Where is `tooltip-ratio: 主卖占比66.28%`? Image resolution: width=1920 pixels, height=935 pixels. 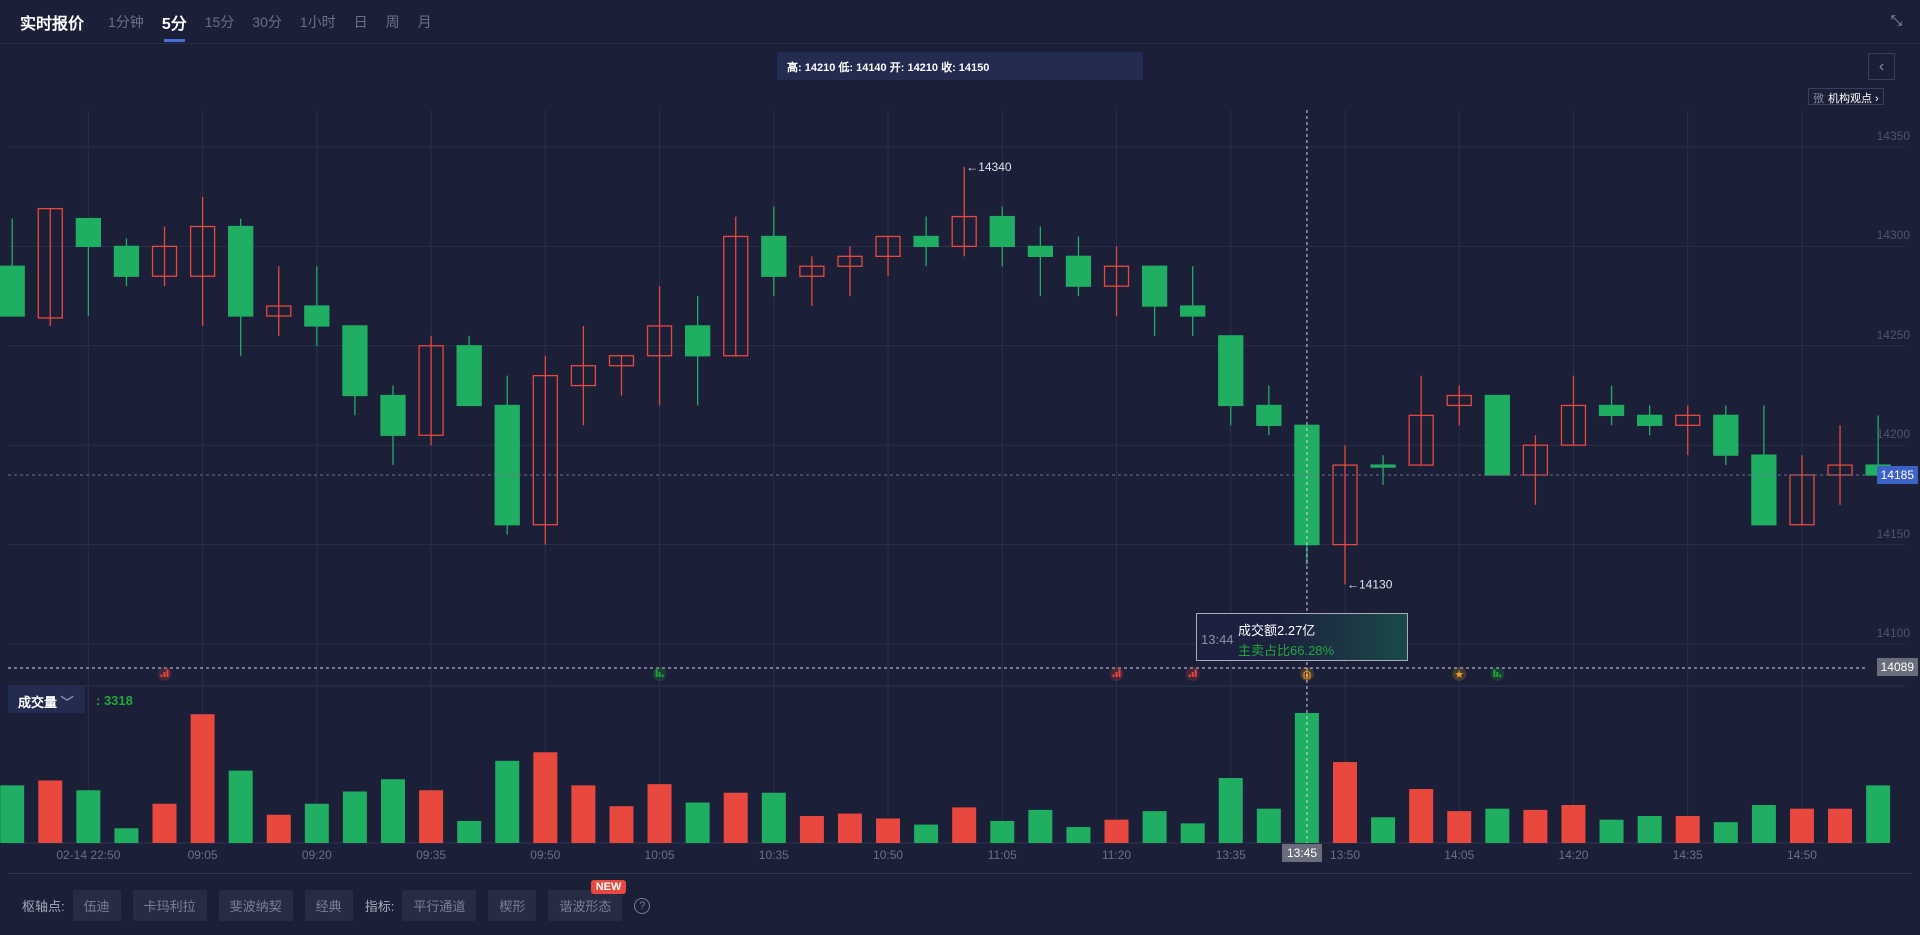
tooltip-ratio: 主卖占比66.28% is located at coordinates (1286, 650).